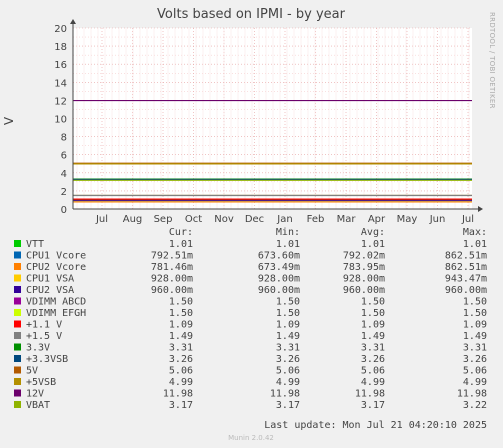 This screenshot has width=503, height=448. What do you see at coordinates (32, 371) in the screenshot?
I see `legend-series-name: 5V` at bounding box center [32, 371].